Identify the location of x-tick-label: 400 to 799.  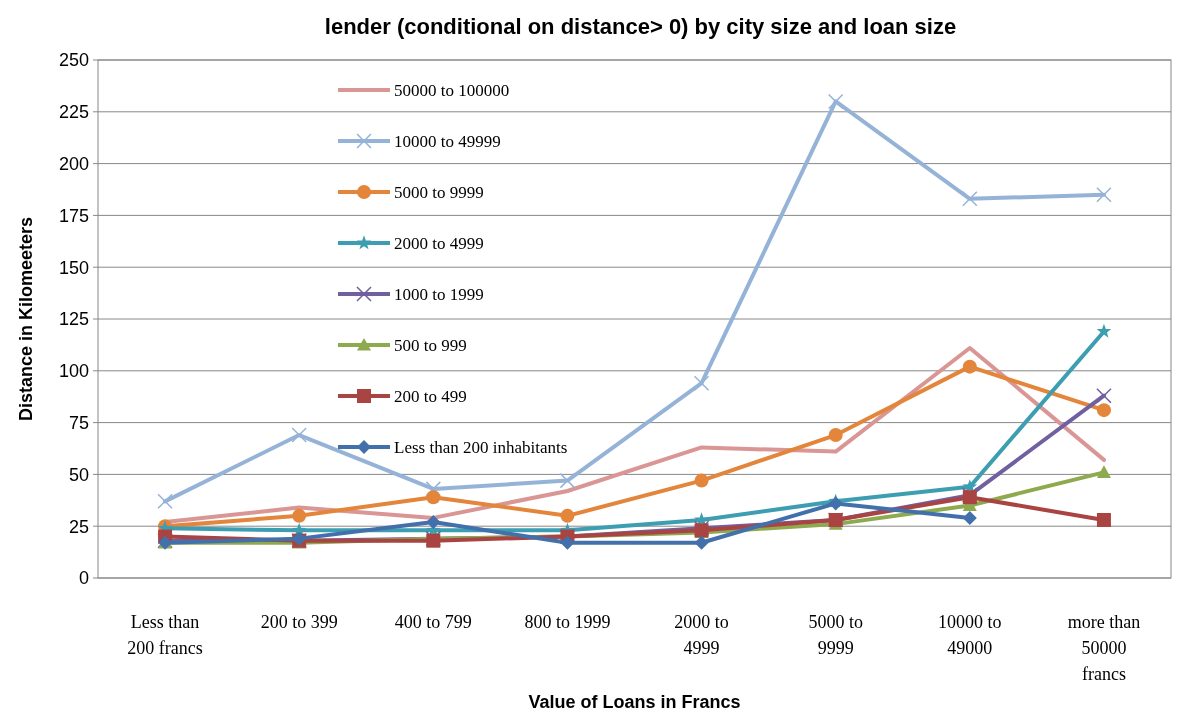
(433, 622).